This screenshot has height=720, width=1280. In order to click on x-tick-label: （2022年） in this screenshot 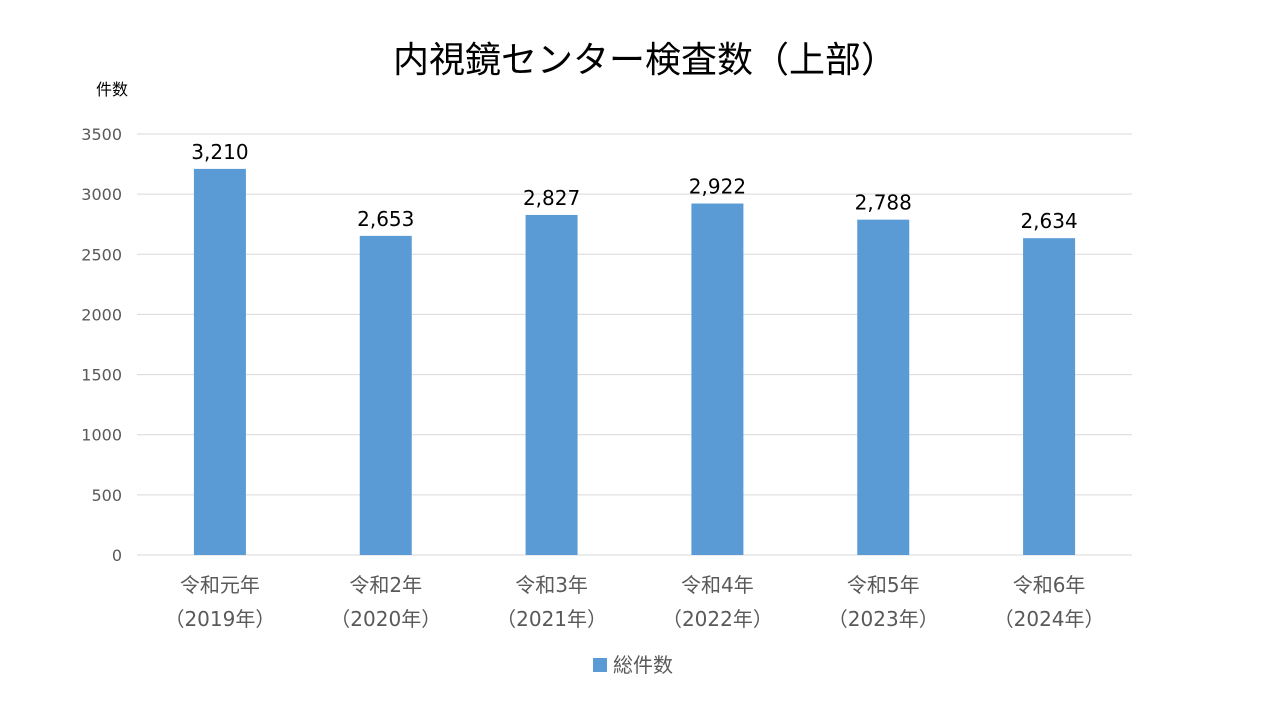, I will do `click(717, 619)`.